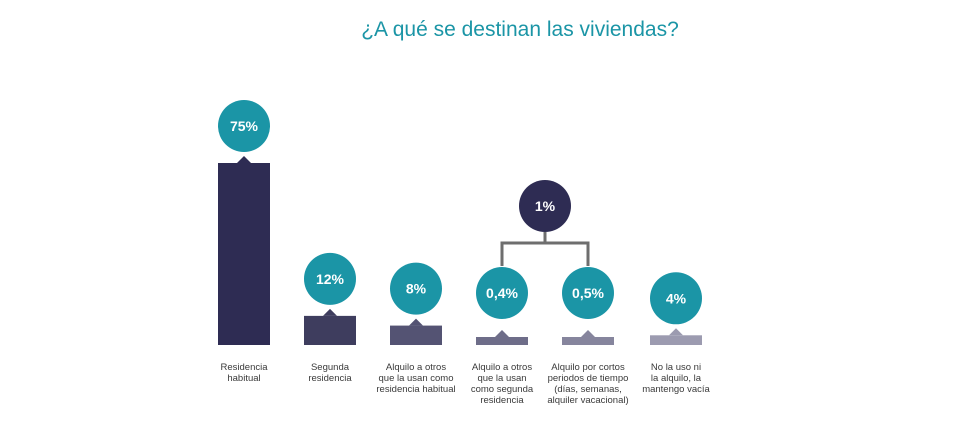 The width and height of the screenshot is (980, 432). I want to click on group-bracket, so click(545, 249).